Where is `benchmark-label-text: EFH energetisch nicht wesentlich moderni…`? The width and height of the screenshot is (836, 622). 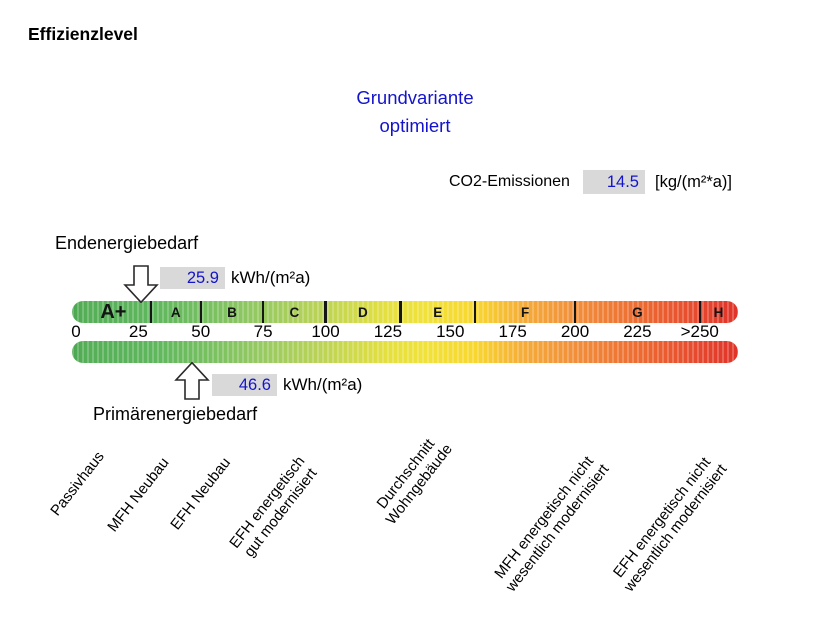 benchmark-label-text: EFH energetisch nicht wesentlich moderni… is located at coordinates (670, 524).